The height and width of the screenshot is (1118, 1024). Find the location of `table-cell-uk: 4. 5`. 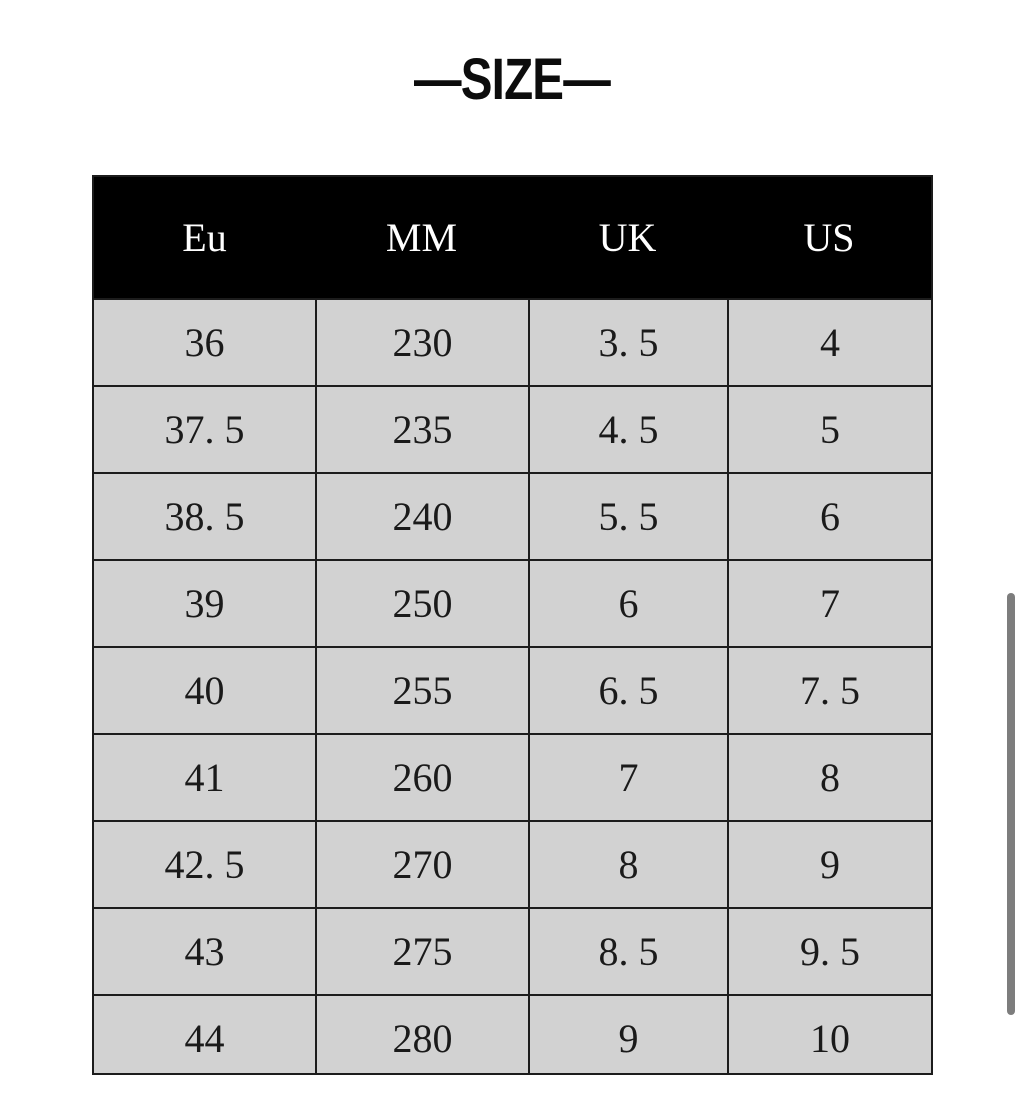

table-cell-uk: 4. 5 is located at coordinates (627, 429).